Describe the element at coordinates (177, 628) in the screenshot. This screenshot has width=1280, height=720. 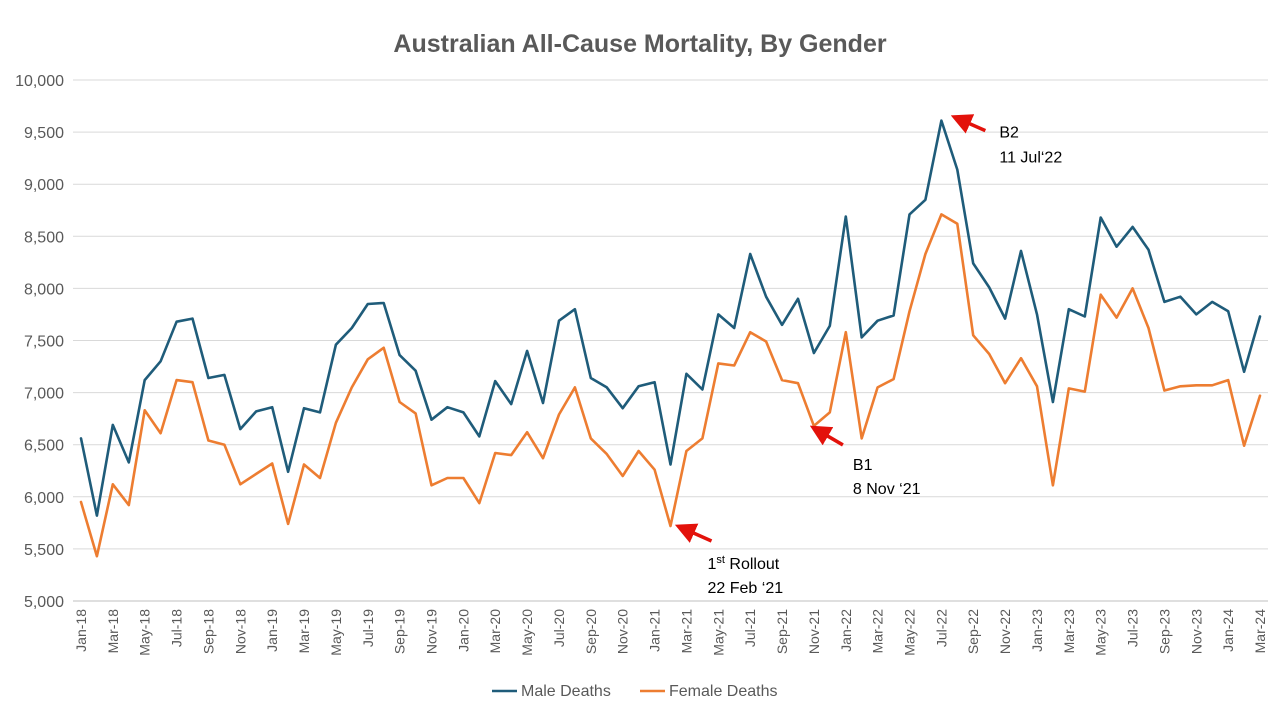
I see `x-tick-label: Jul-18` at that location.